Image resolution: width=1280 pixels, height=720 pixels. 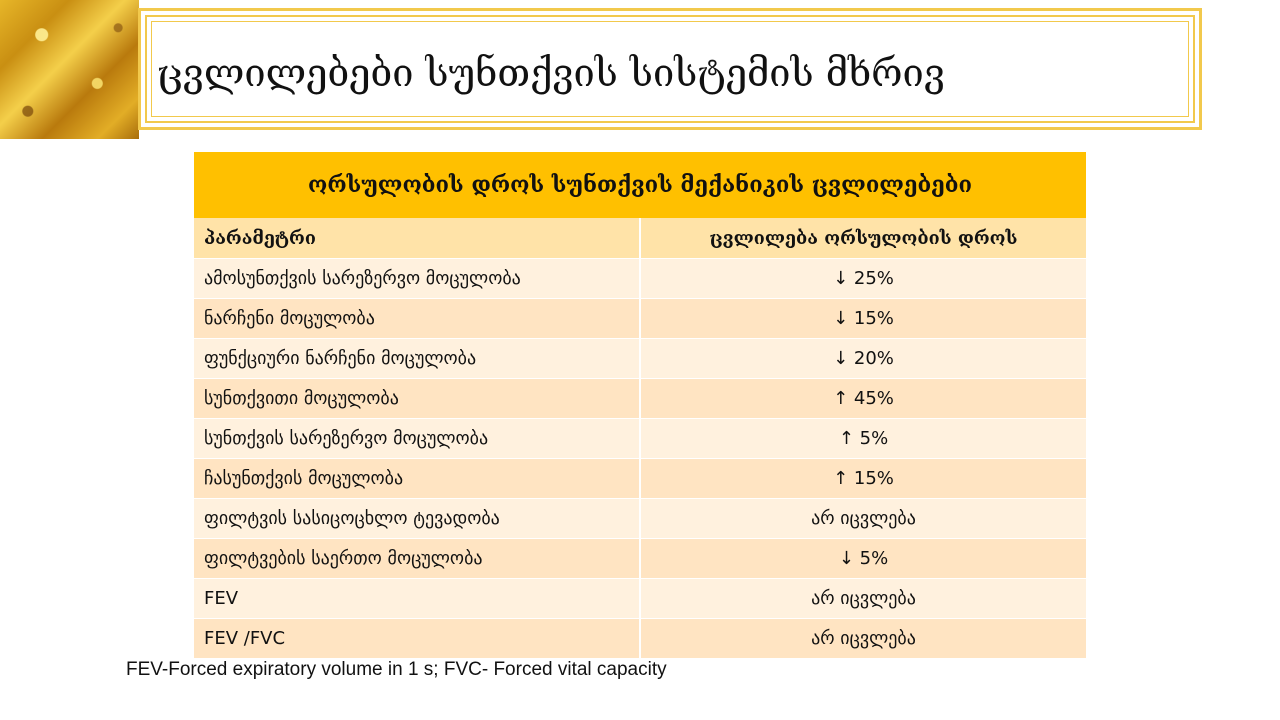 I want to click on title-frame: ცვლილებები სუნთქვის სისტემის მხრივ, so click(x=670, y=69).